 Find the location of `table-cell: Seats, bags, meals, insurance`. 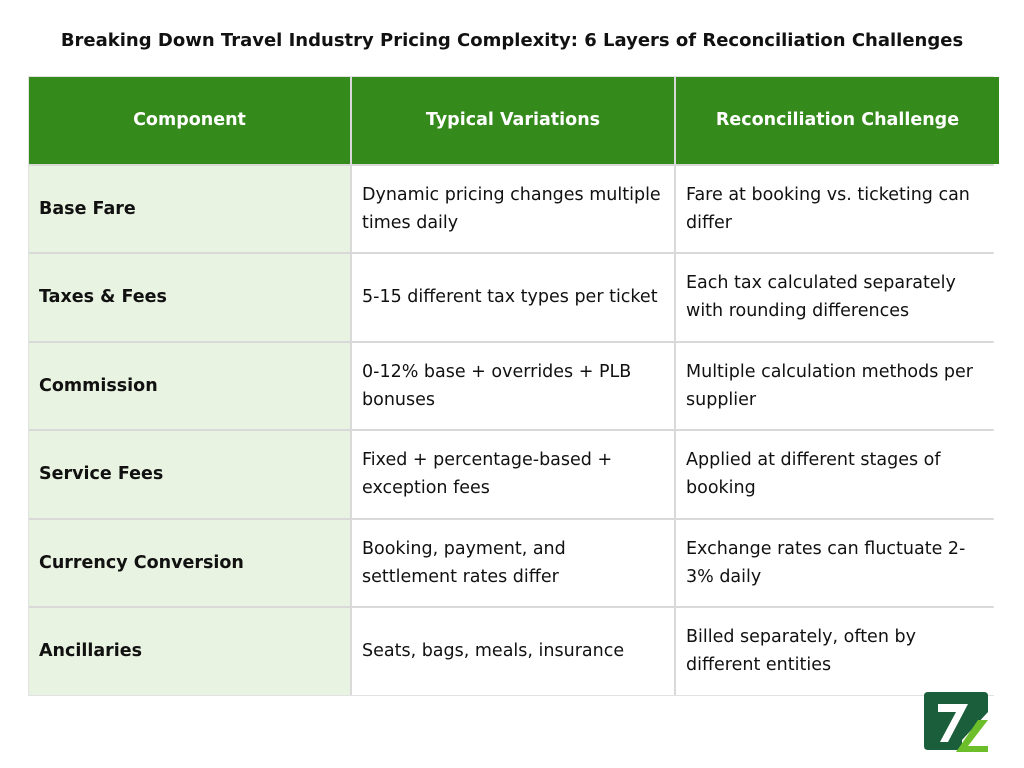

table-cell: Seats, bags, meals, insurance is located at coordinates (513, 651).